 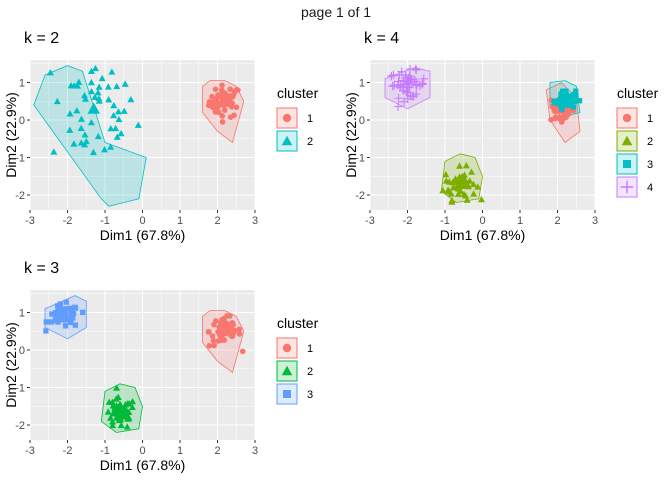 I want to click on cluster-hull, so click(x=90, y=136).